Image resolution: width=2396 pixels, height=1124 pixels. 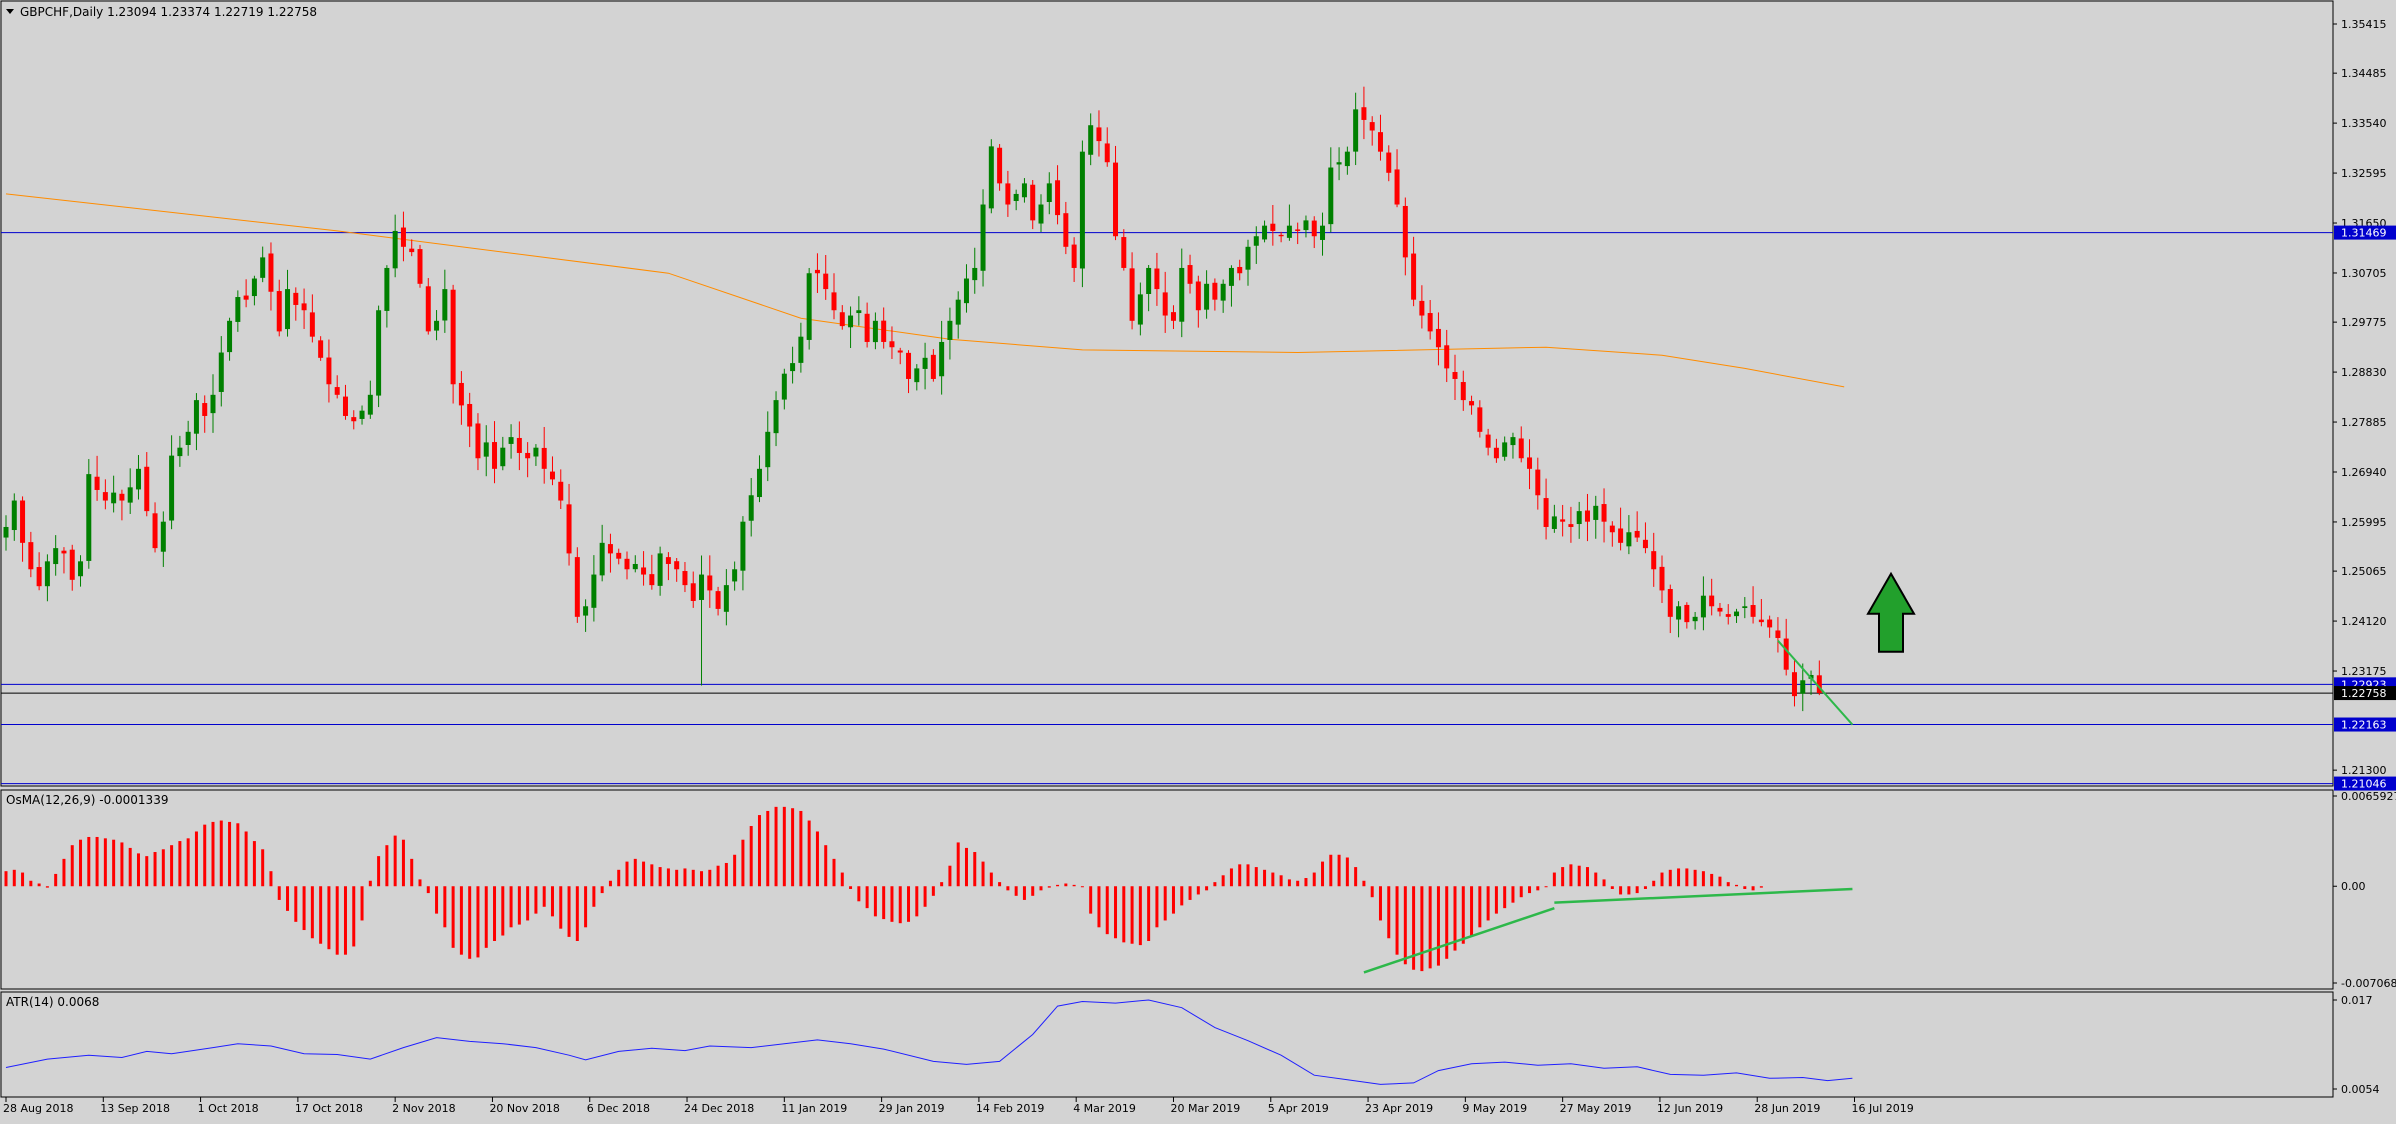 What do you see at coordinates (2364, 273) in the screenshot?
I see `price-tick-label: 1.30705` at bounding box center [2364, 273].